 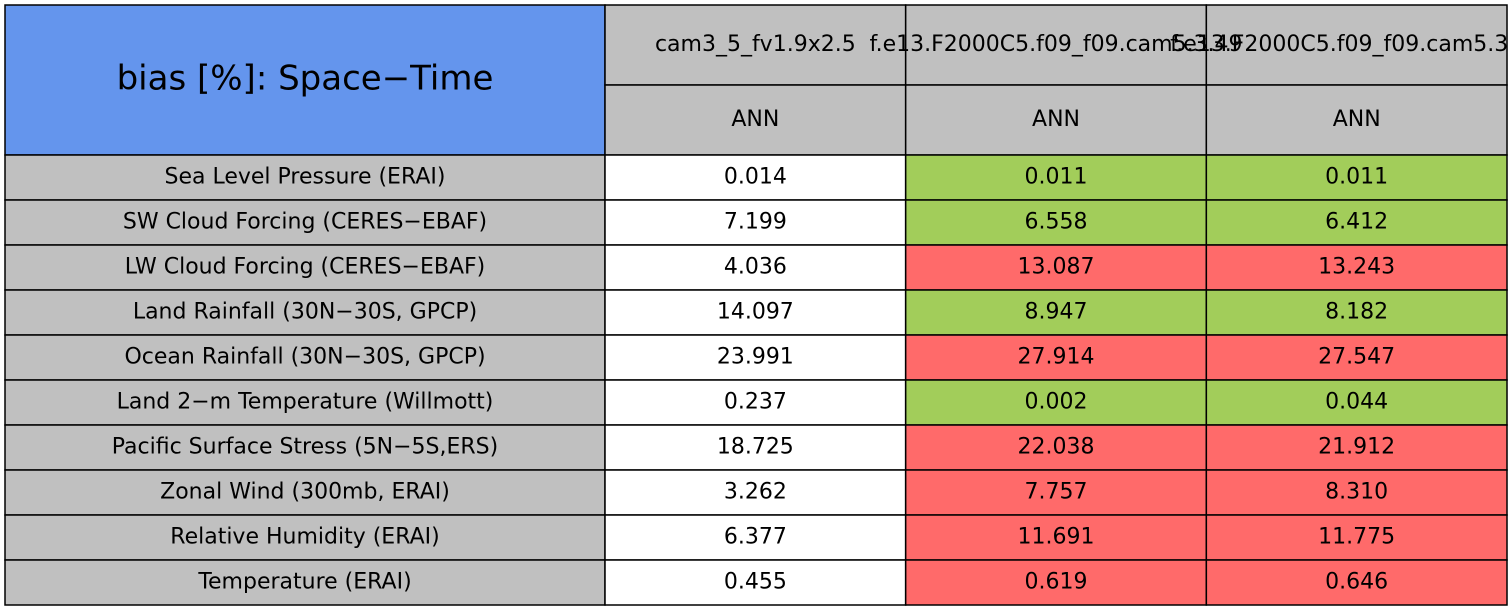 I want to click on value: 0.237, so click(x=755, y=402).